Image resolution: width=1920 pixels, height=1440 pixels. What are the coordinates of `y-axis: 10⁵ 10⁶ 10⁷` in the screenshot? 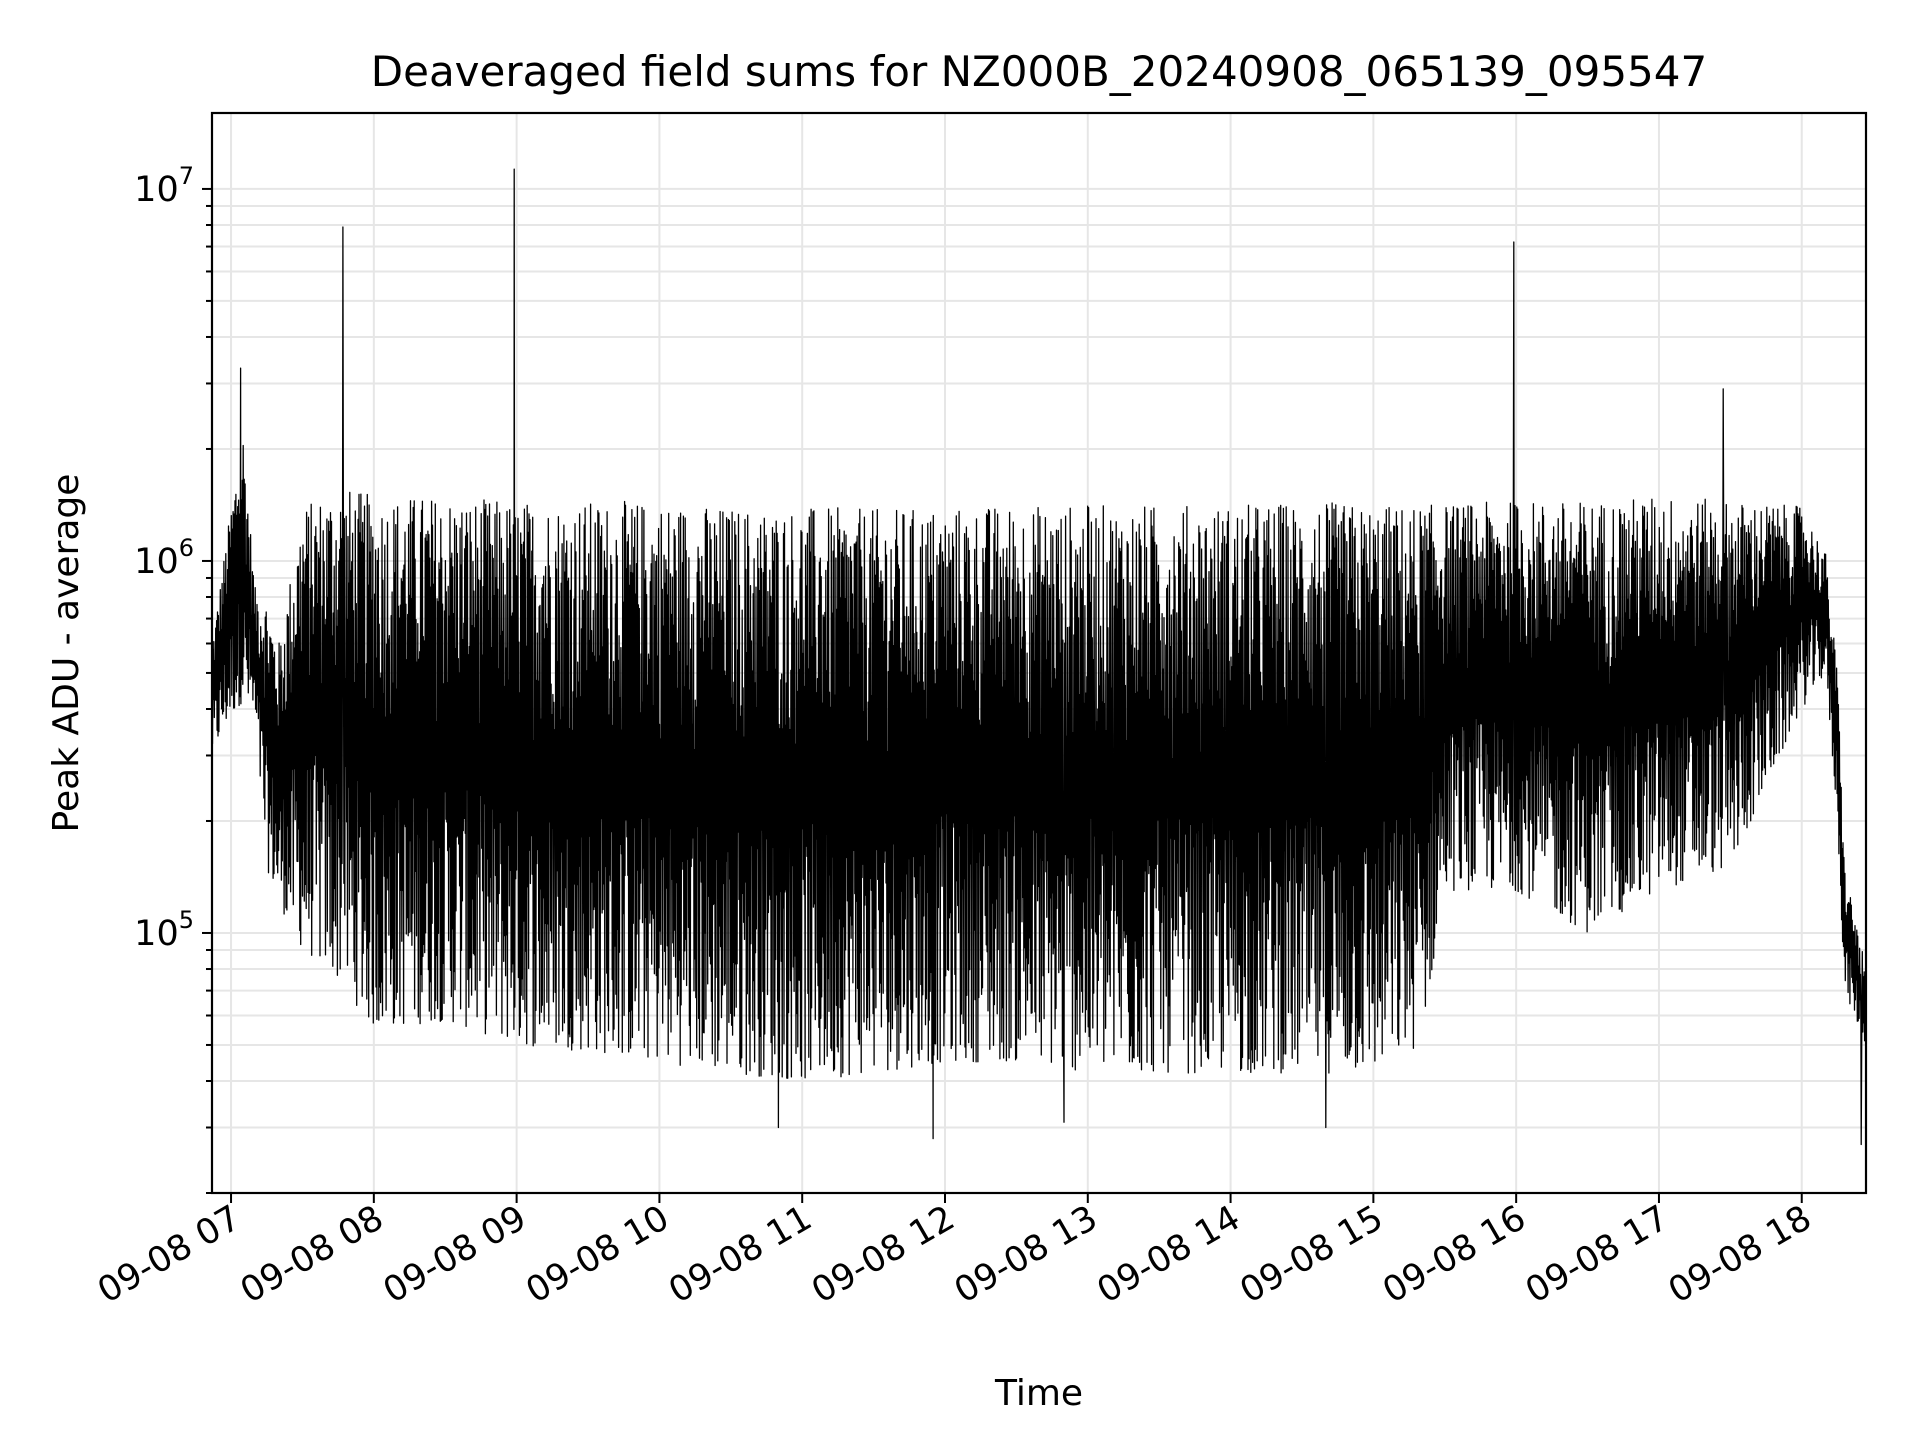 It's located at (173, 678).